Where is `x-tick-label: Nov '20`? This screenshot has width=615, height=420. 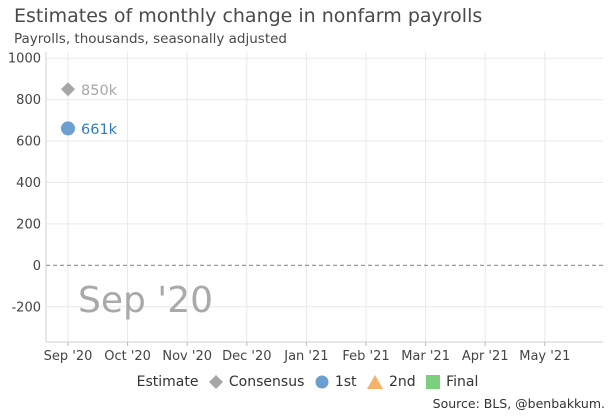 x-tick-label: Nov '20 is located at coordinates (187, 356).